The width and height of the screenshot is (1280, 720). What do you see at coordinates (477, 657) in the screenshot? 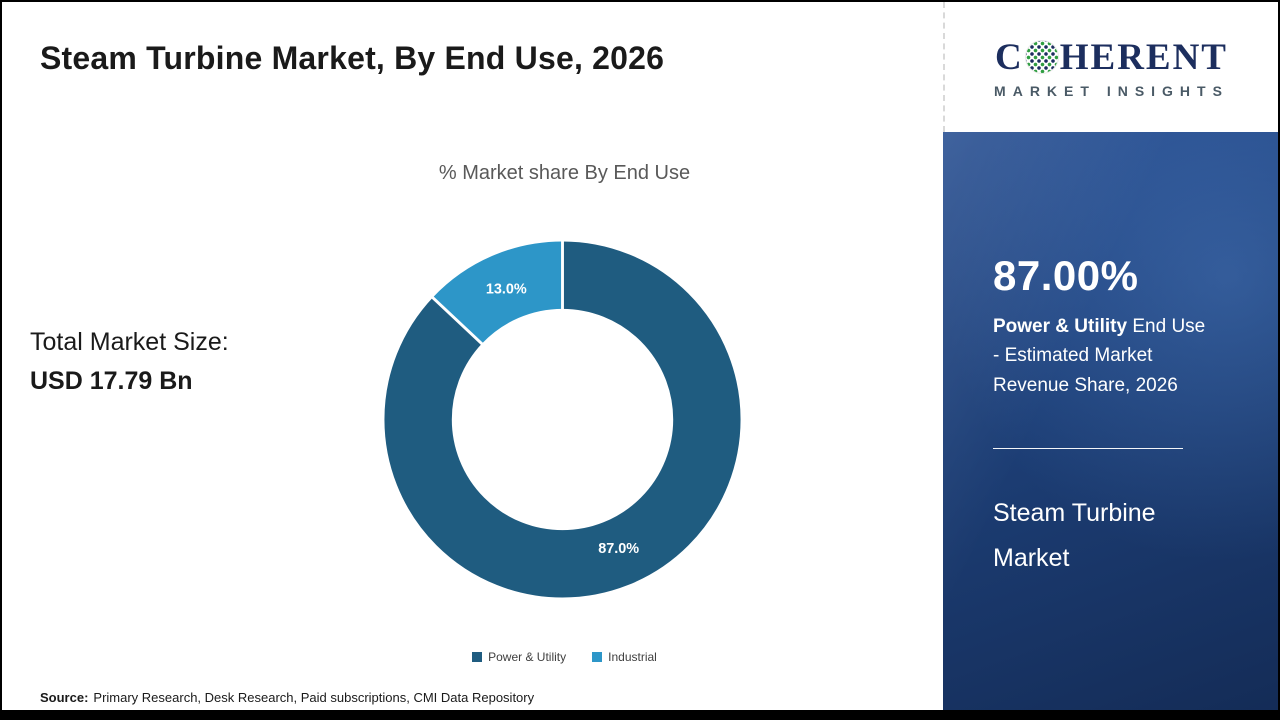
I see `legend-swatch-power-utility` at bounding box center [477, 657].